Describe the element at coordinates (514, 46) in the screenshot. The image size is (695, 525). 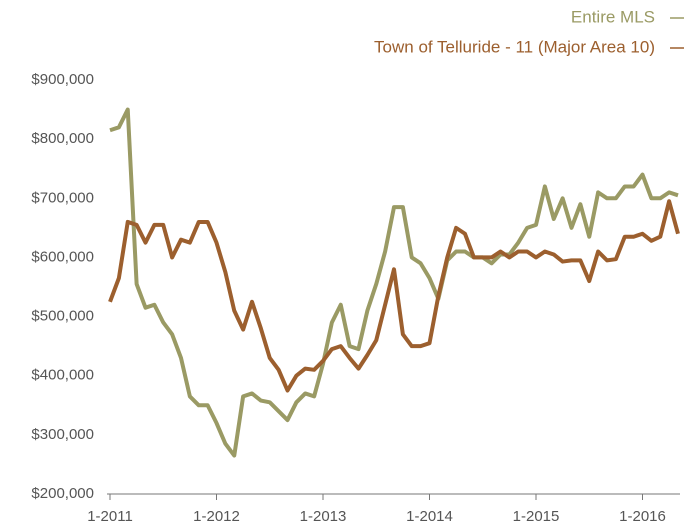
I see `legend-label: Town of Telluride - 11 (Major Area 10)` at that location.